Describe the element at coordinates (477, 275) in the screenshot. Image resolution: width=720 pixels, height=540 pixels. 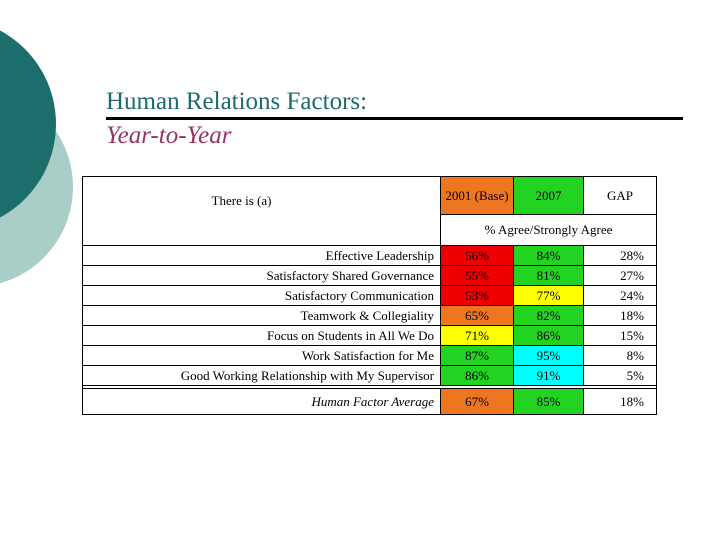
I see `base-value-cell: 55%` at that location.